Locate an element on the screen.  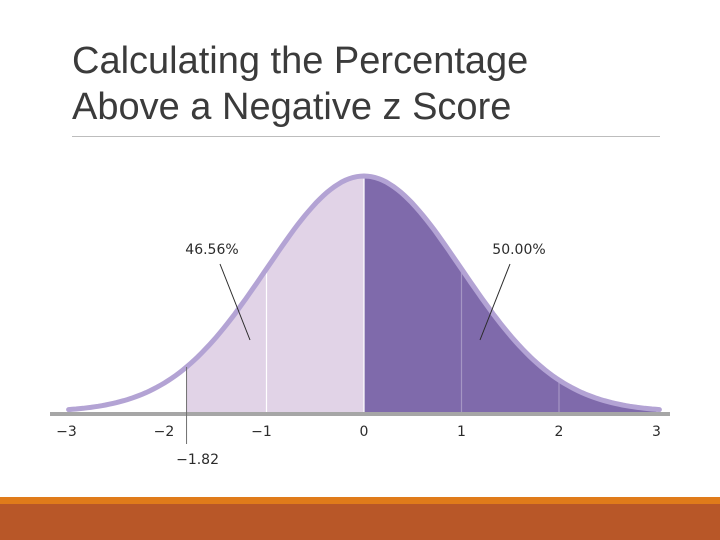
percent-callouts: 46.56% 50.00% is located at coordinates (365, 291).